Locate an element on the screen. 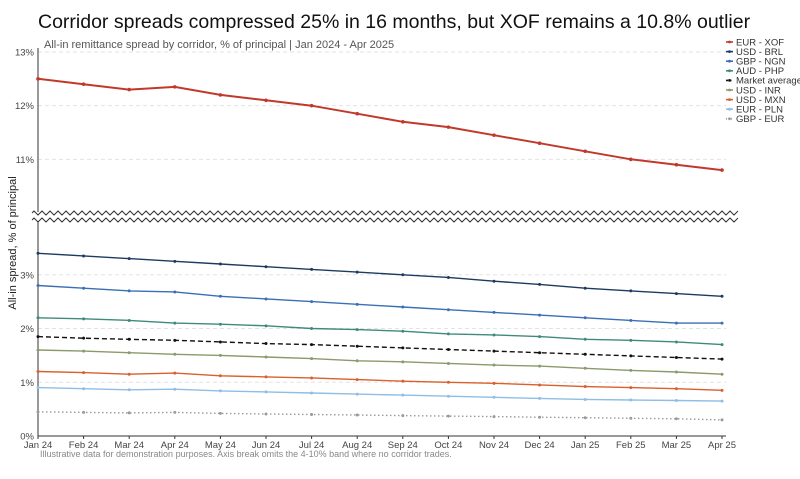  legend-label: EUR - XOF is located at coordinates (760, 42).